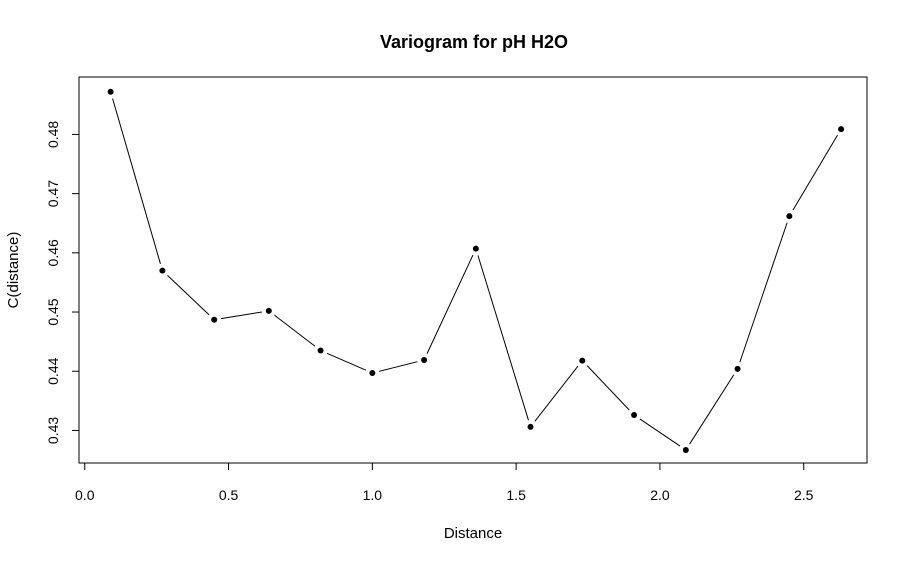  What do you see at coordinates (474, 42) in the screenshot?
I see `chart-title: Variogram for pH H2O` at bounding box center [474, 42].